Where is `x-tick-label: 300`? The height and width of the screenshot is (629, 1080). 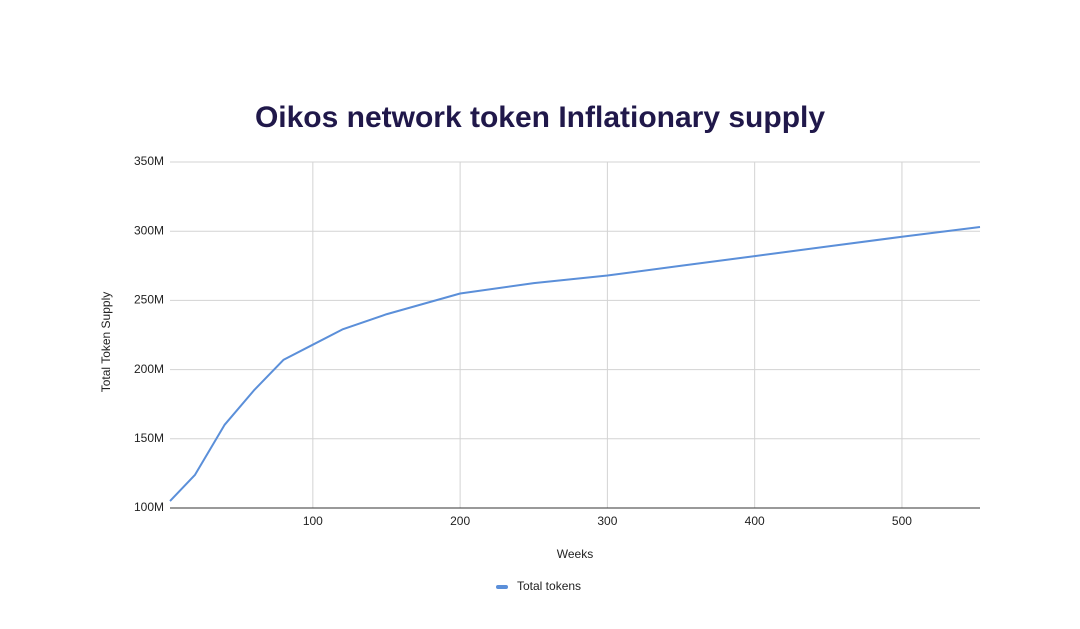 x-tick-label: 300 is located at coordinates (607, 521).